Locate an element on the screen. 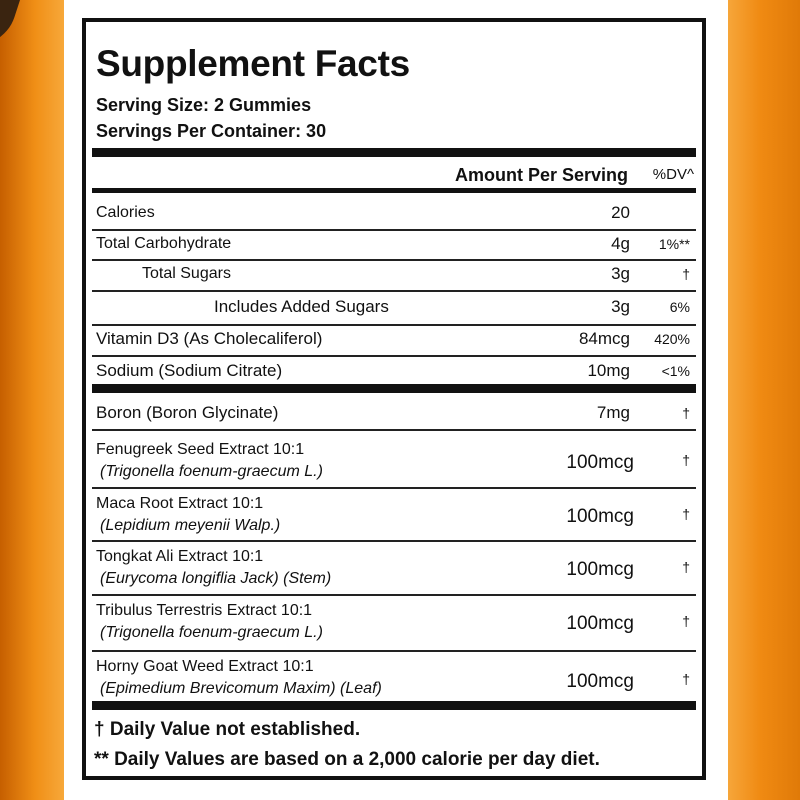 This screenshot has width=800, height=800. ingredient-latin: (Epimedium Brevicomum Maxim) (Leaf) is located at coordinates (241, 688).